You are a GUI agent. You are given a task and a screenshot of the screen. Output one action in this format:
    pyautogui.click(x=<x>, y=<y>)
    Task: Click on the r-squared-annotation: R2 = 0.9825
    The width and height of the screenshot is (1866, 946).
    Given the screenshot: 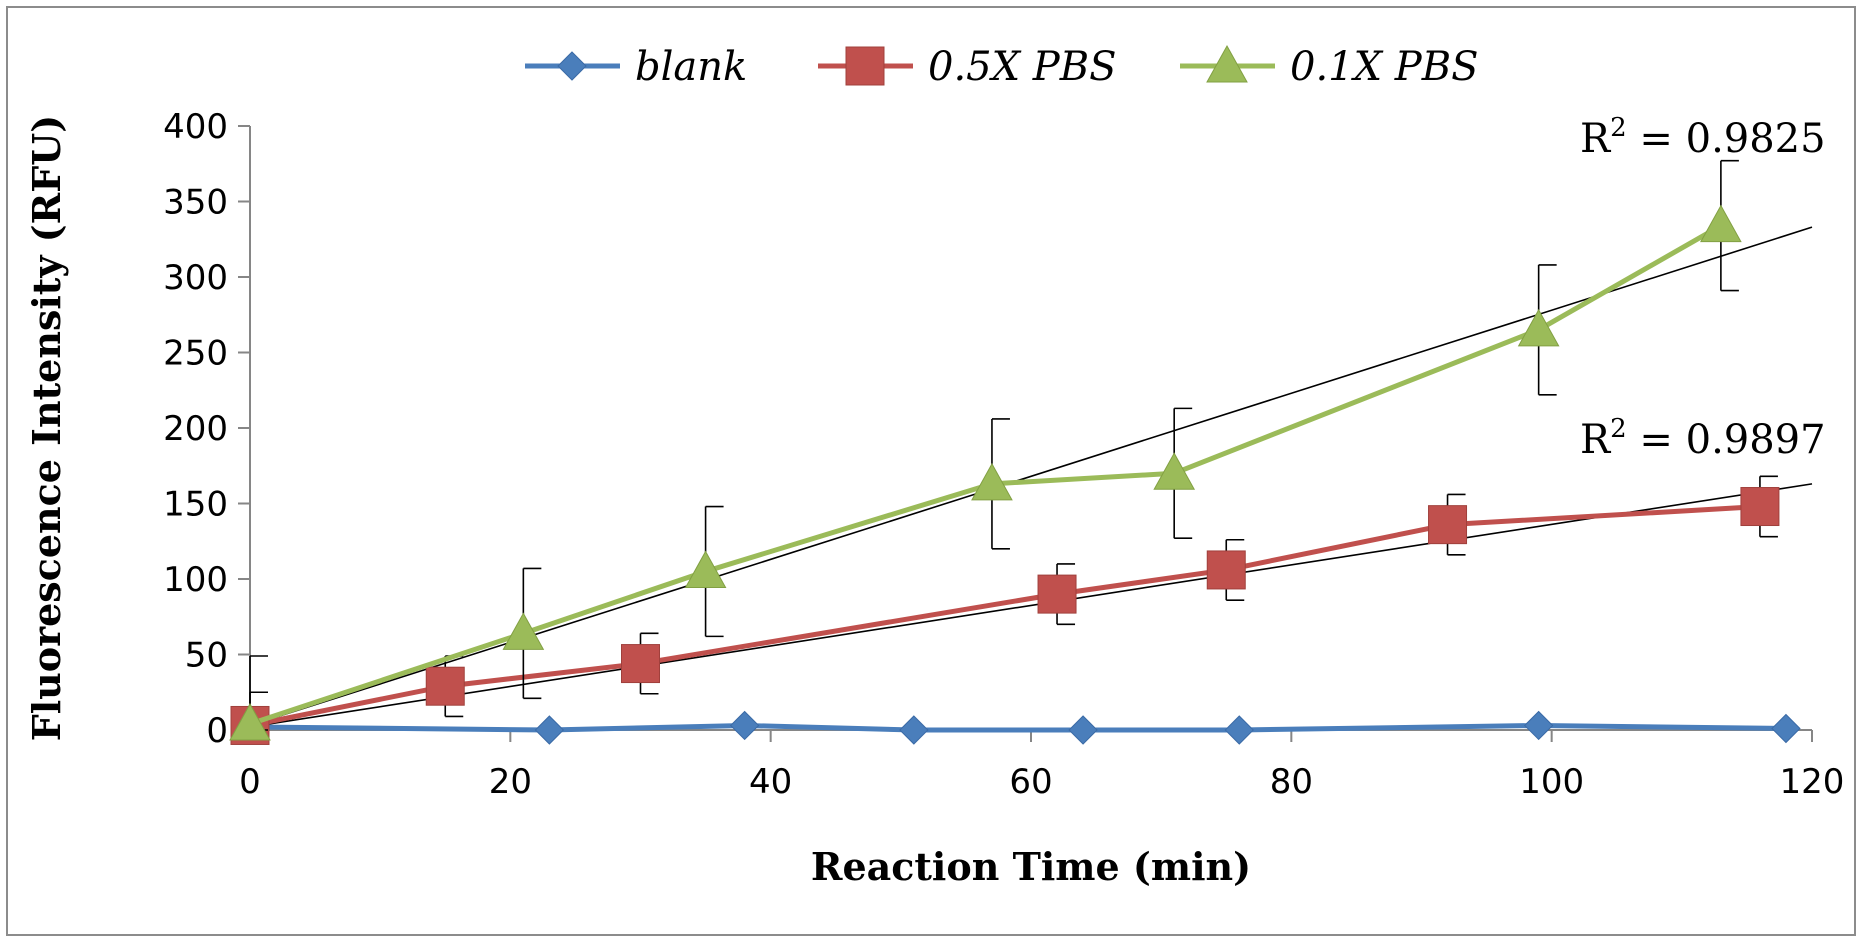 What is the action you would take?
    pyautogui.click(x=1703, y=137)
    